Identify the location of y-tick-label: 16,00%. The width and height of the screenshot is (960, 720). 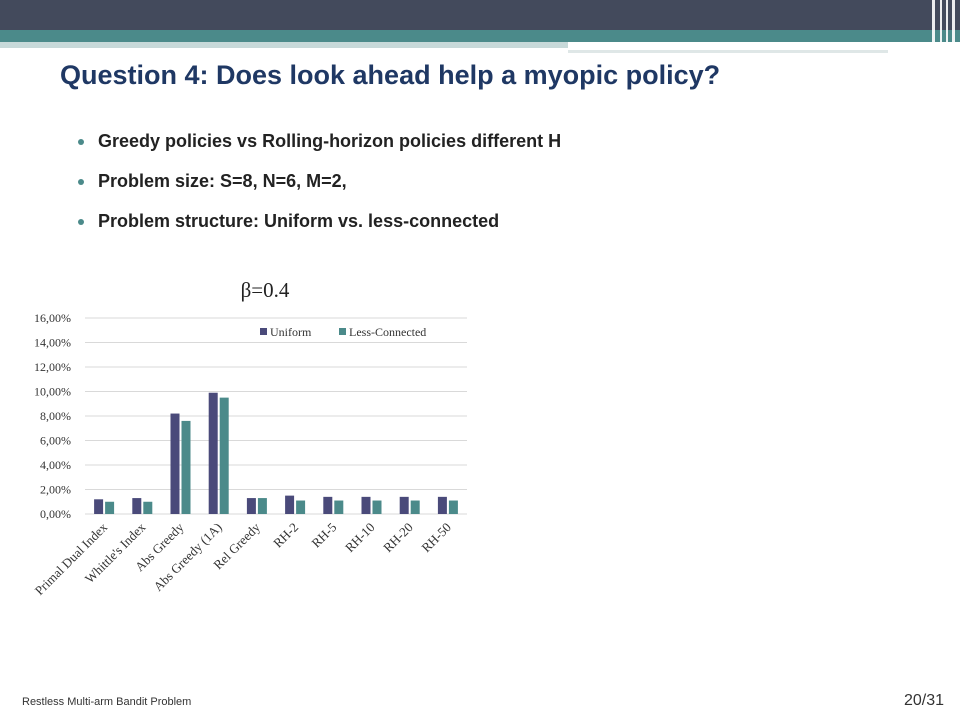
(52, 318).